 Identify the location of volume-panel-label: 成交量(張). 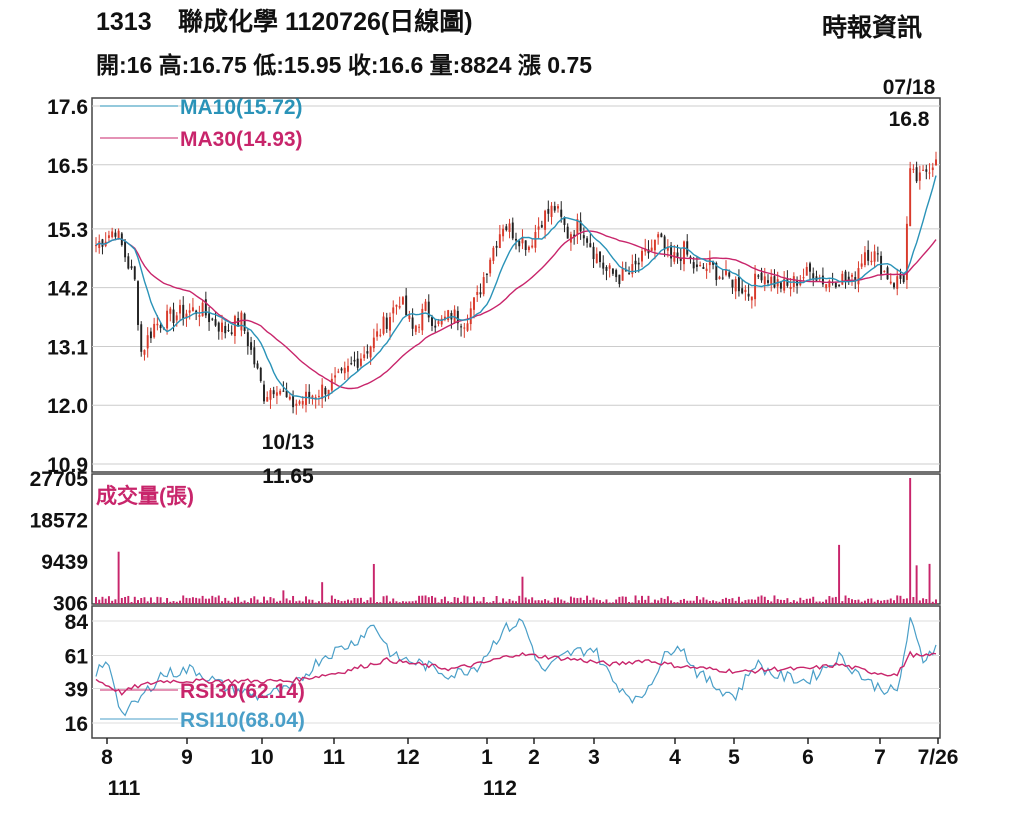
(145, 496).